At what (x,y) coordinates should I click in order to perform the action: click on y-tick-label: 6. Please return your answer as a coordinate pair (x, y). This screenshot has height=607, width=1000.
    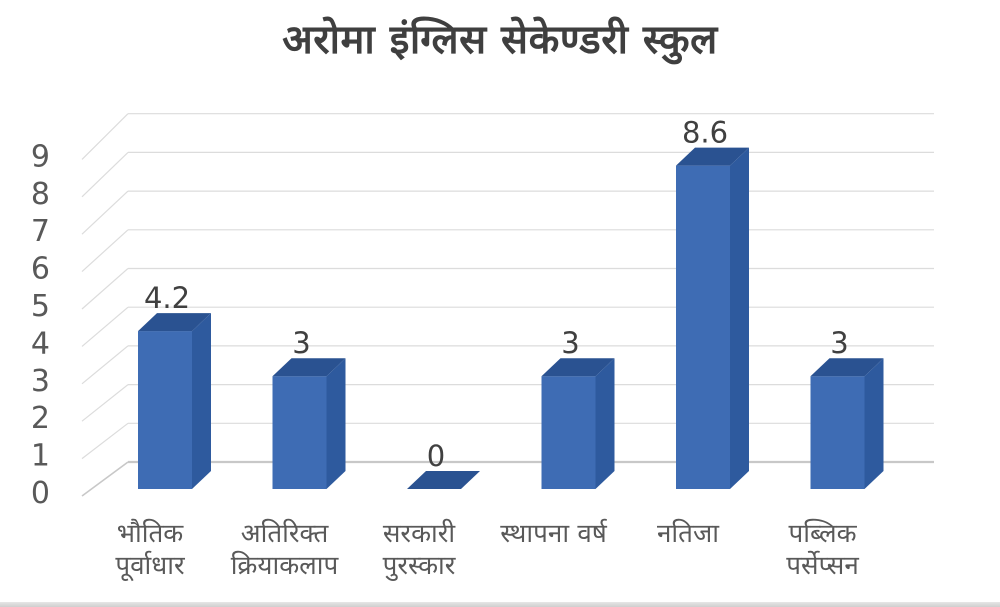
    Looking at the image, I should click on (40, 269).